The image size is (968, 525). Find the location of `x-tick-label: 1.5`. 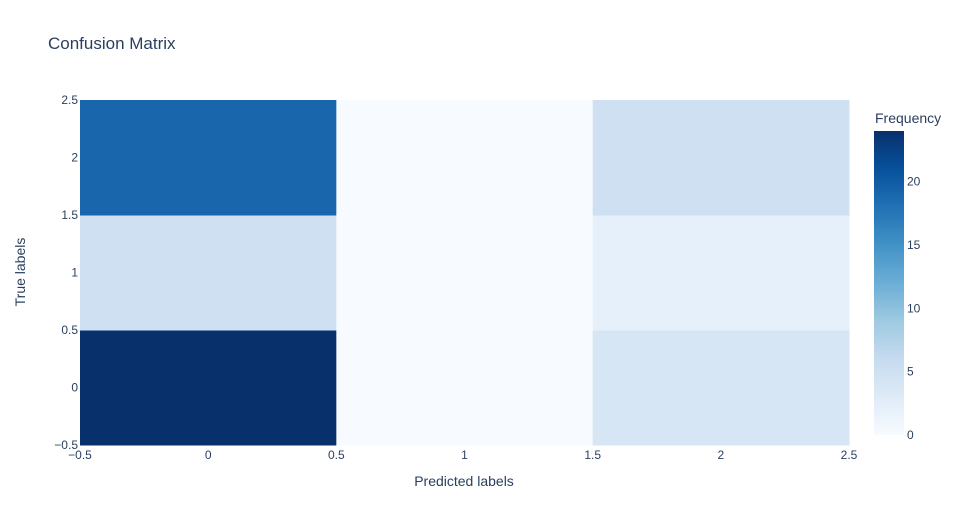

x-tick-label: 1.5 is located at coordinates (592, 455).